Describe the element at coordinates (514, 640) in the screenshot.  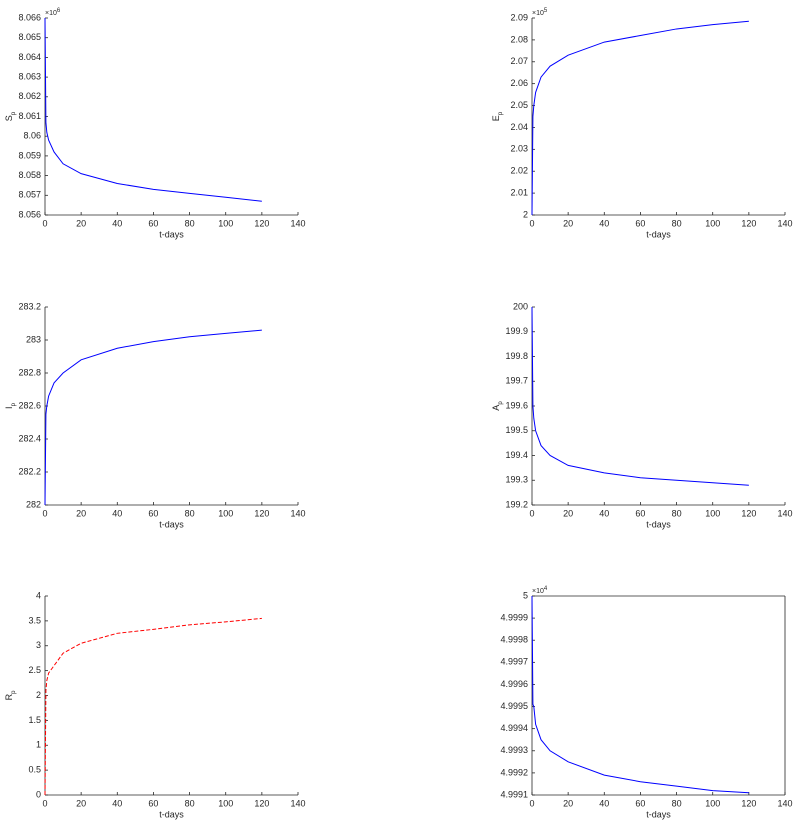
I see `y-tick-label: 4.9998` at that location.